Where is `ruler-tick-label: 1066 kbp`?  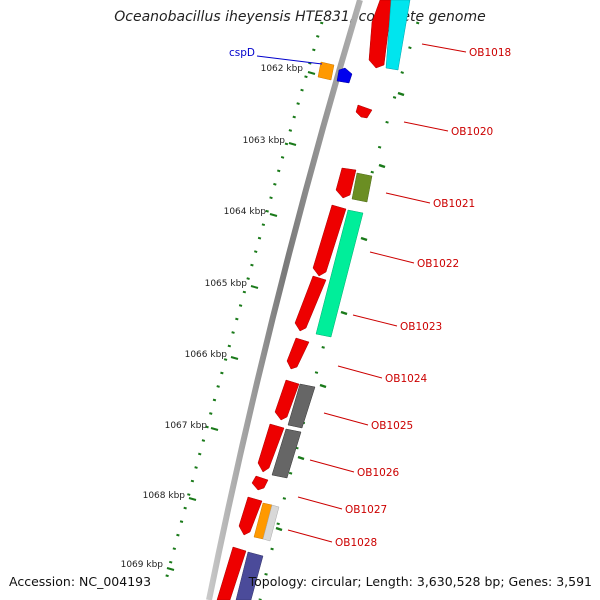
ruler-tick-label: 1066 kbp is located at coordinates (206, 355).